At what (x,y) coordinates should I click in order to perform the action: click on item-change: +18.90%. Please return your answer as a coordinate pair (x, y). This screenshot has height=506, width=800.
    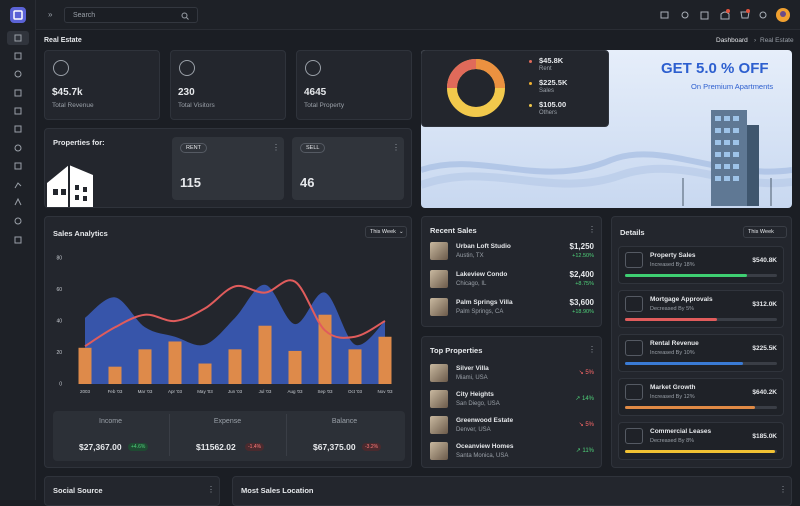
    Looking at the image, I should click on (583, 312).